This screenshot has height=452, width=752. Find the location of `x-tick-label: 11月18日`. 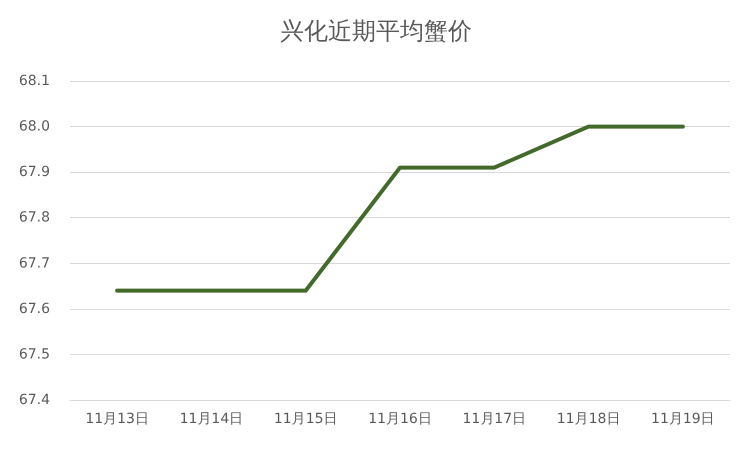

x-tick-label: 11月18日 is located at coordinates (588, 419).